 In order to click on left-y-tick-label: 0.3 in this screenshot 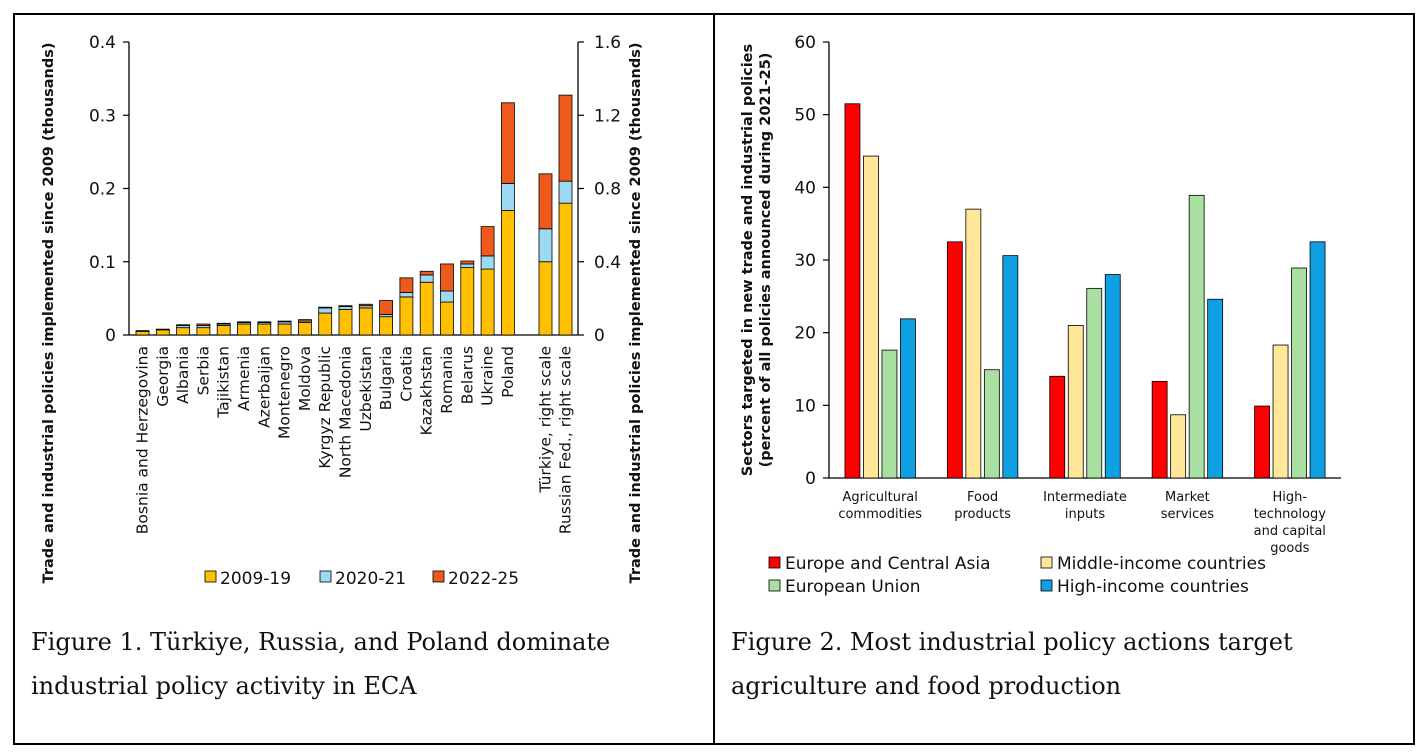, I will do `click(102, 116)`.